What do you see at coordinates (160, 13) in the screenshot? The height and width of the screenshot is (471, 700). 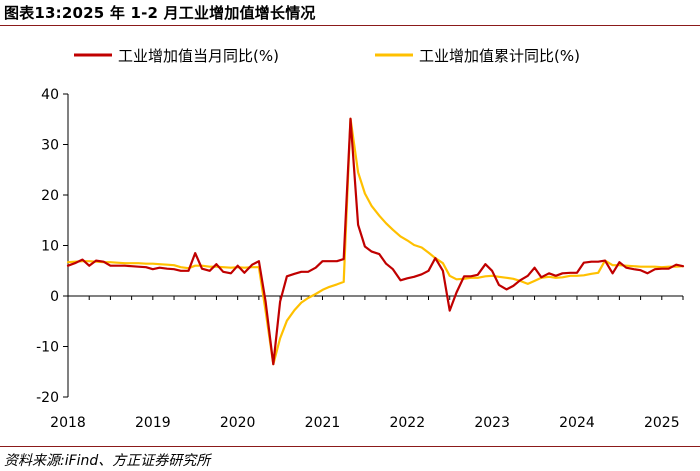 I see `chart-title: 图表13:2025 年 1-2 月工业增加值增长情况` at bounding box center [160, 13].